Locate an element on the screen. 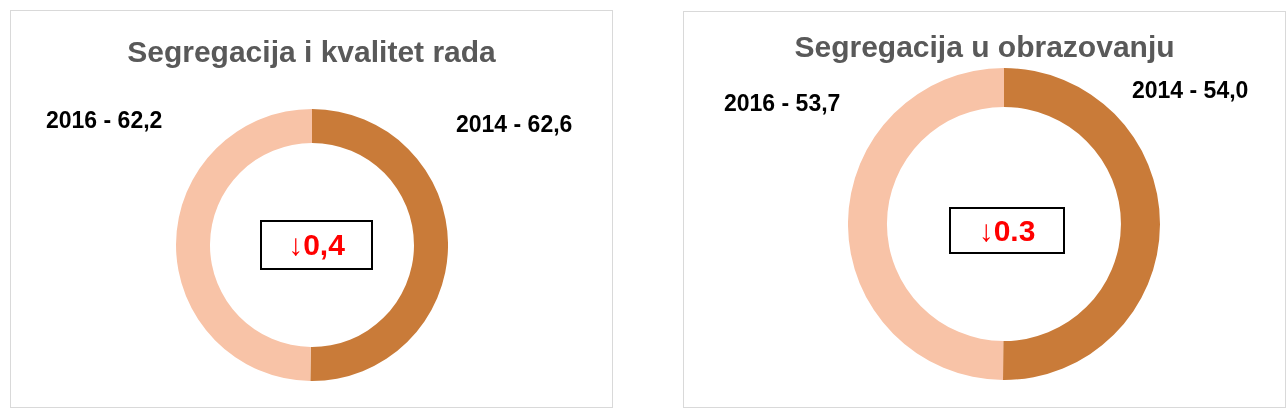 This screenshot has height=408, width=1286. slice-label: 2016 - 53,7 is located at coordinates (782, 103).